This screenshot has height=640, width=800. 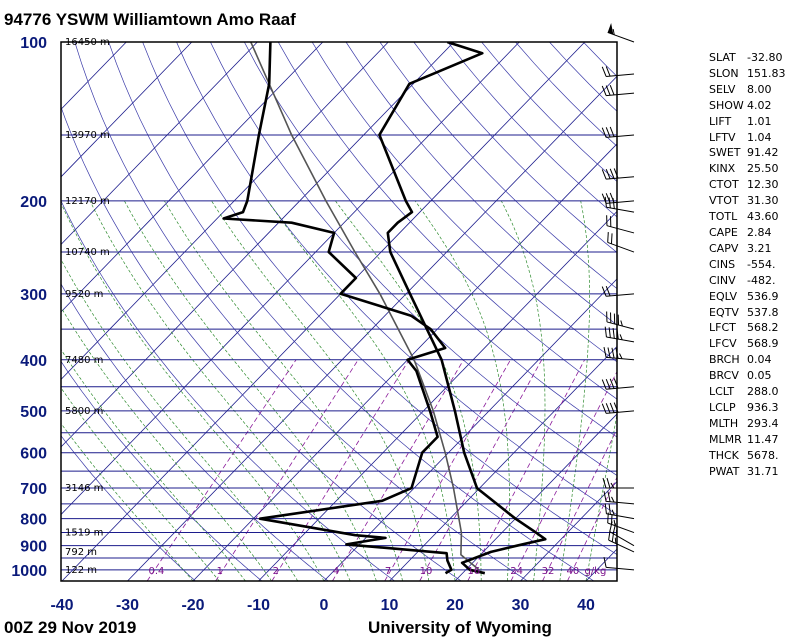 What do you see at coordinates (258, 605) in the screenshot?
I see `temp-tick-label: -10` at bounding box center [258, 605].